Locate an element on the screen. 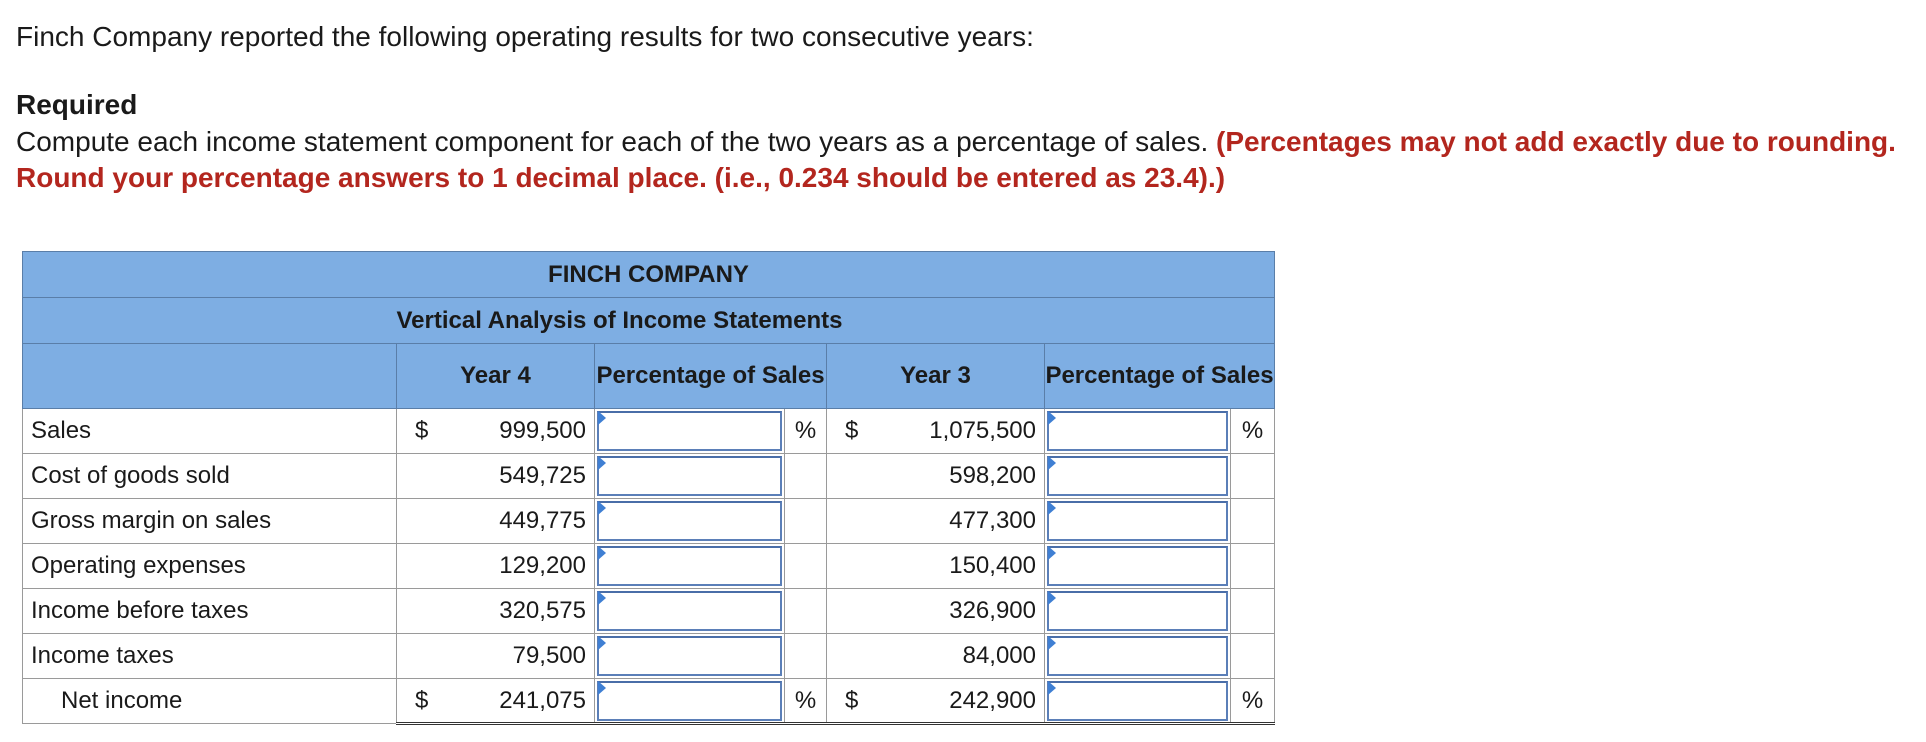 Image resolution: width=1926 pixels, height=742 pixels. table-row: Cost of goods sold 549,725 598,200 is located at coordinates (648, 476).